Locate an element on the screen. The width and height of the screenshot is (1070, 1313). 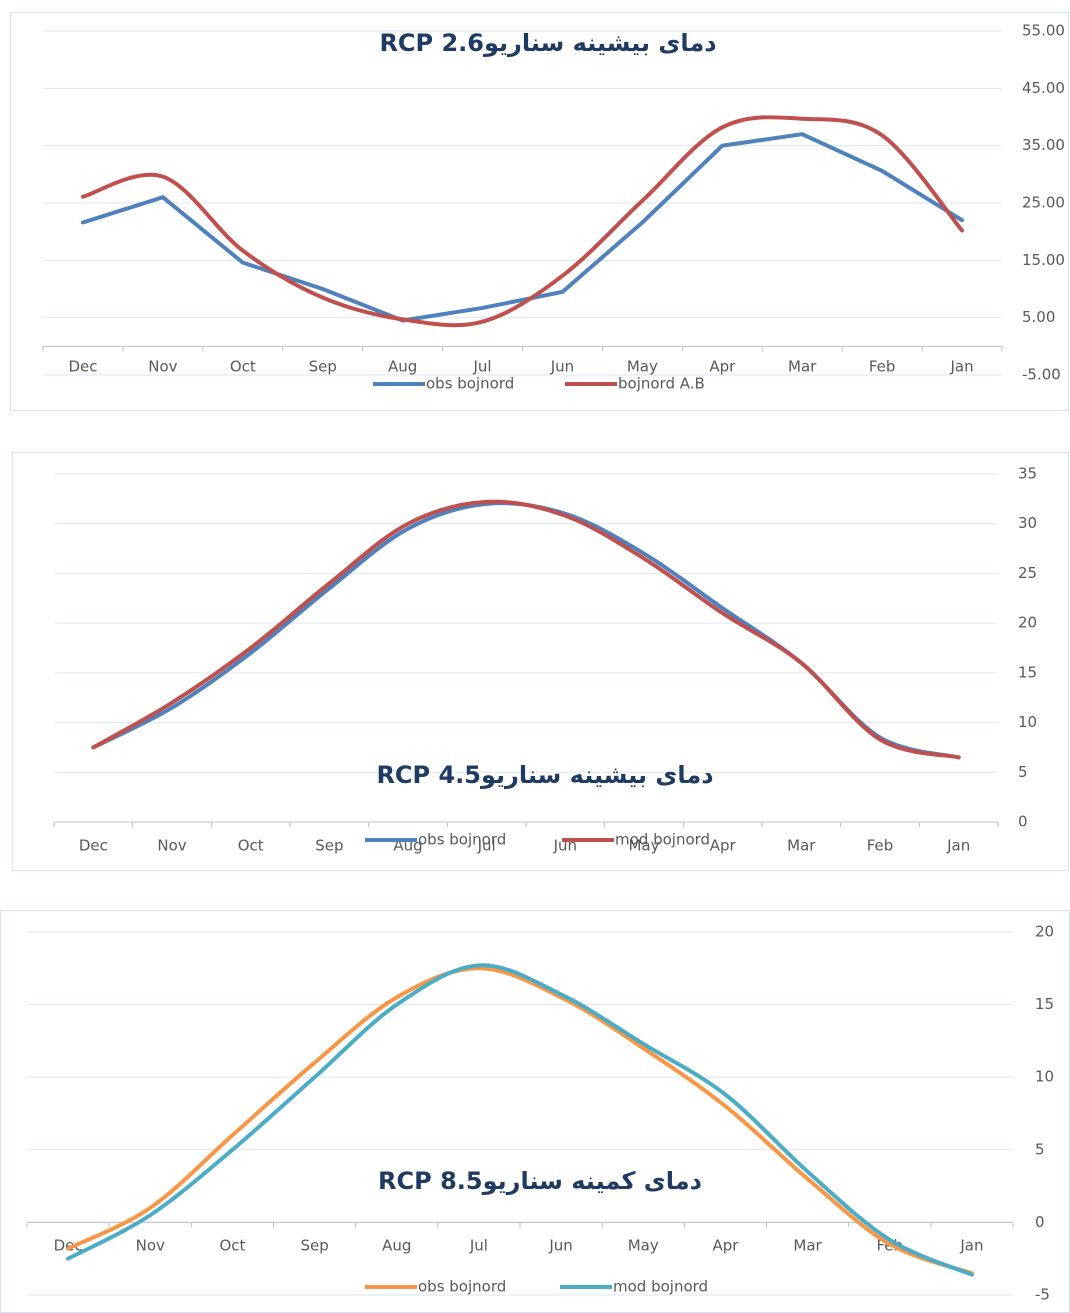
y-tick-label: 35.00 is located at coordinates (1043, 145).